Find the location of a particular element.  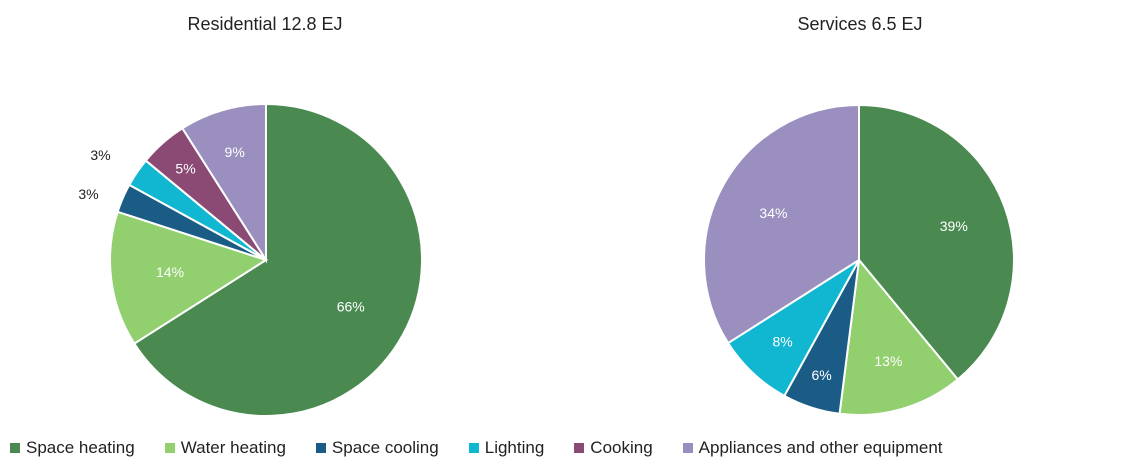

legend-swatch-space-cooling is located at coordinates (320, 448).